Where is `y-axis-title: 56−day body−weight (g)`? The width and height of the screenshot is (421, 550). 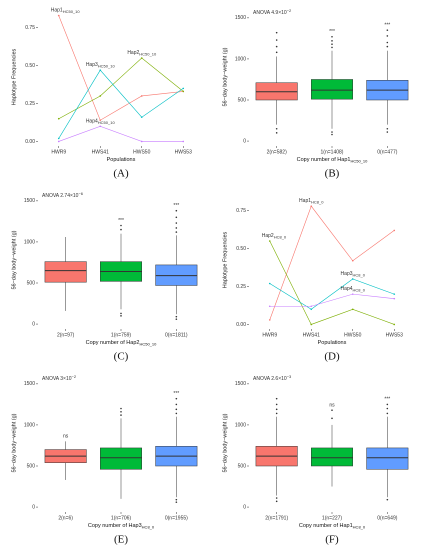 y-axis-title: 56−day body−weight (g) is located at coordinates (14, 442).